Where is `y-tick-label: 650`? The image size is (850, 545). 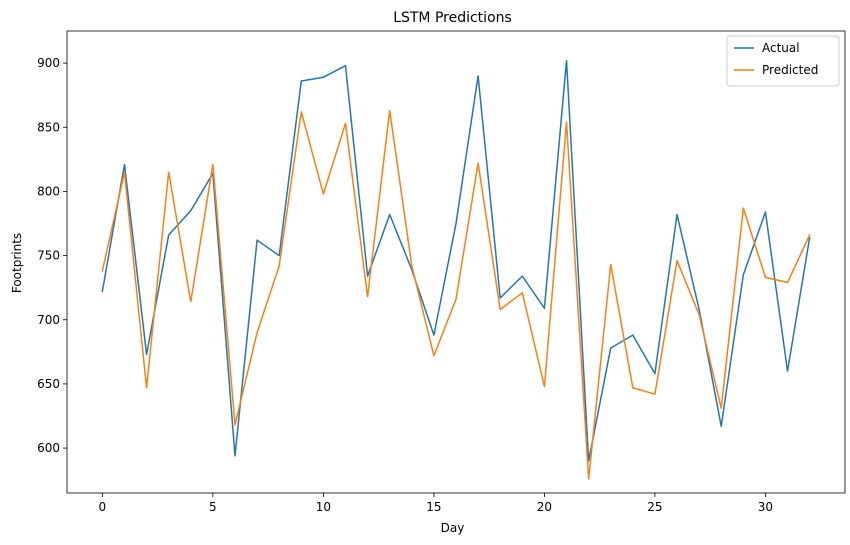 y-tick-label: 650 is located at coordinates (48, 384).